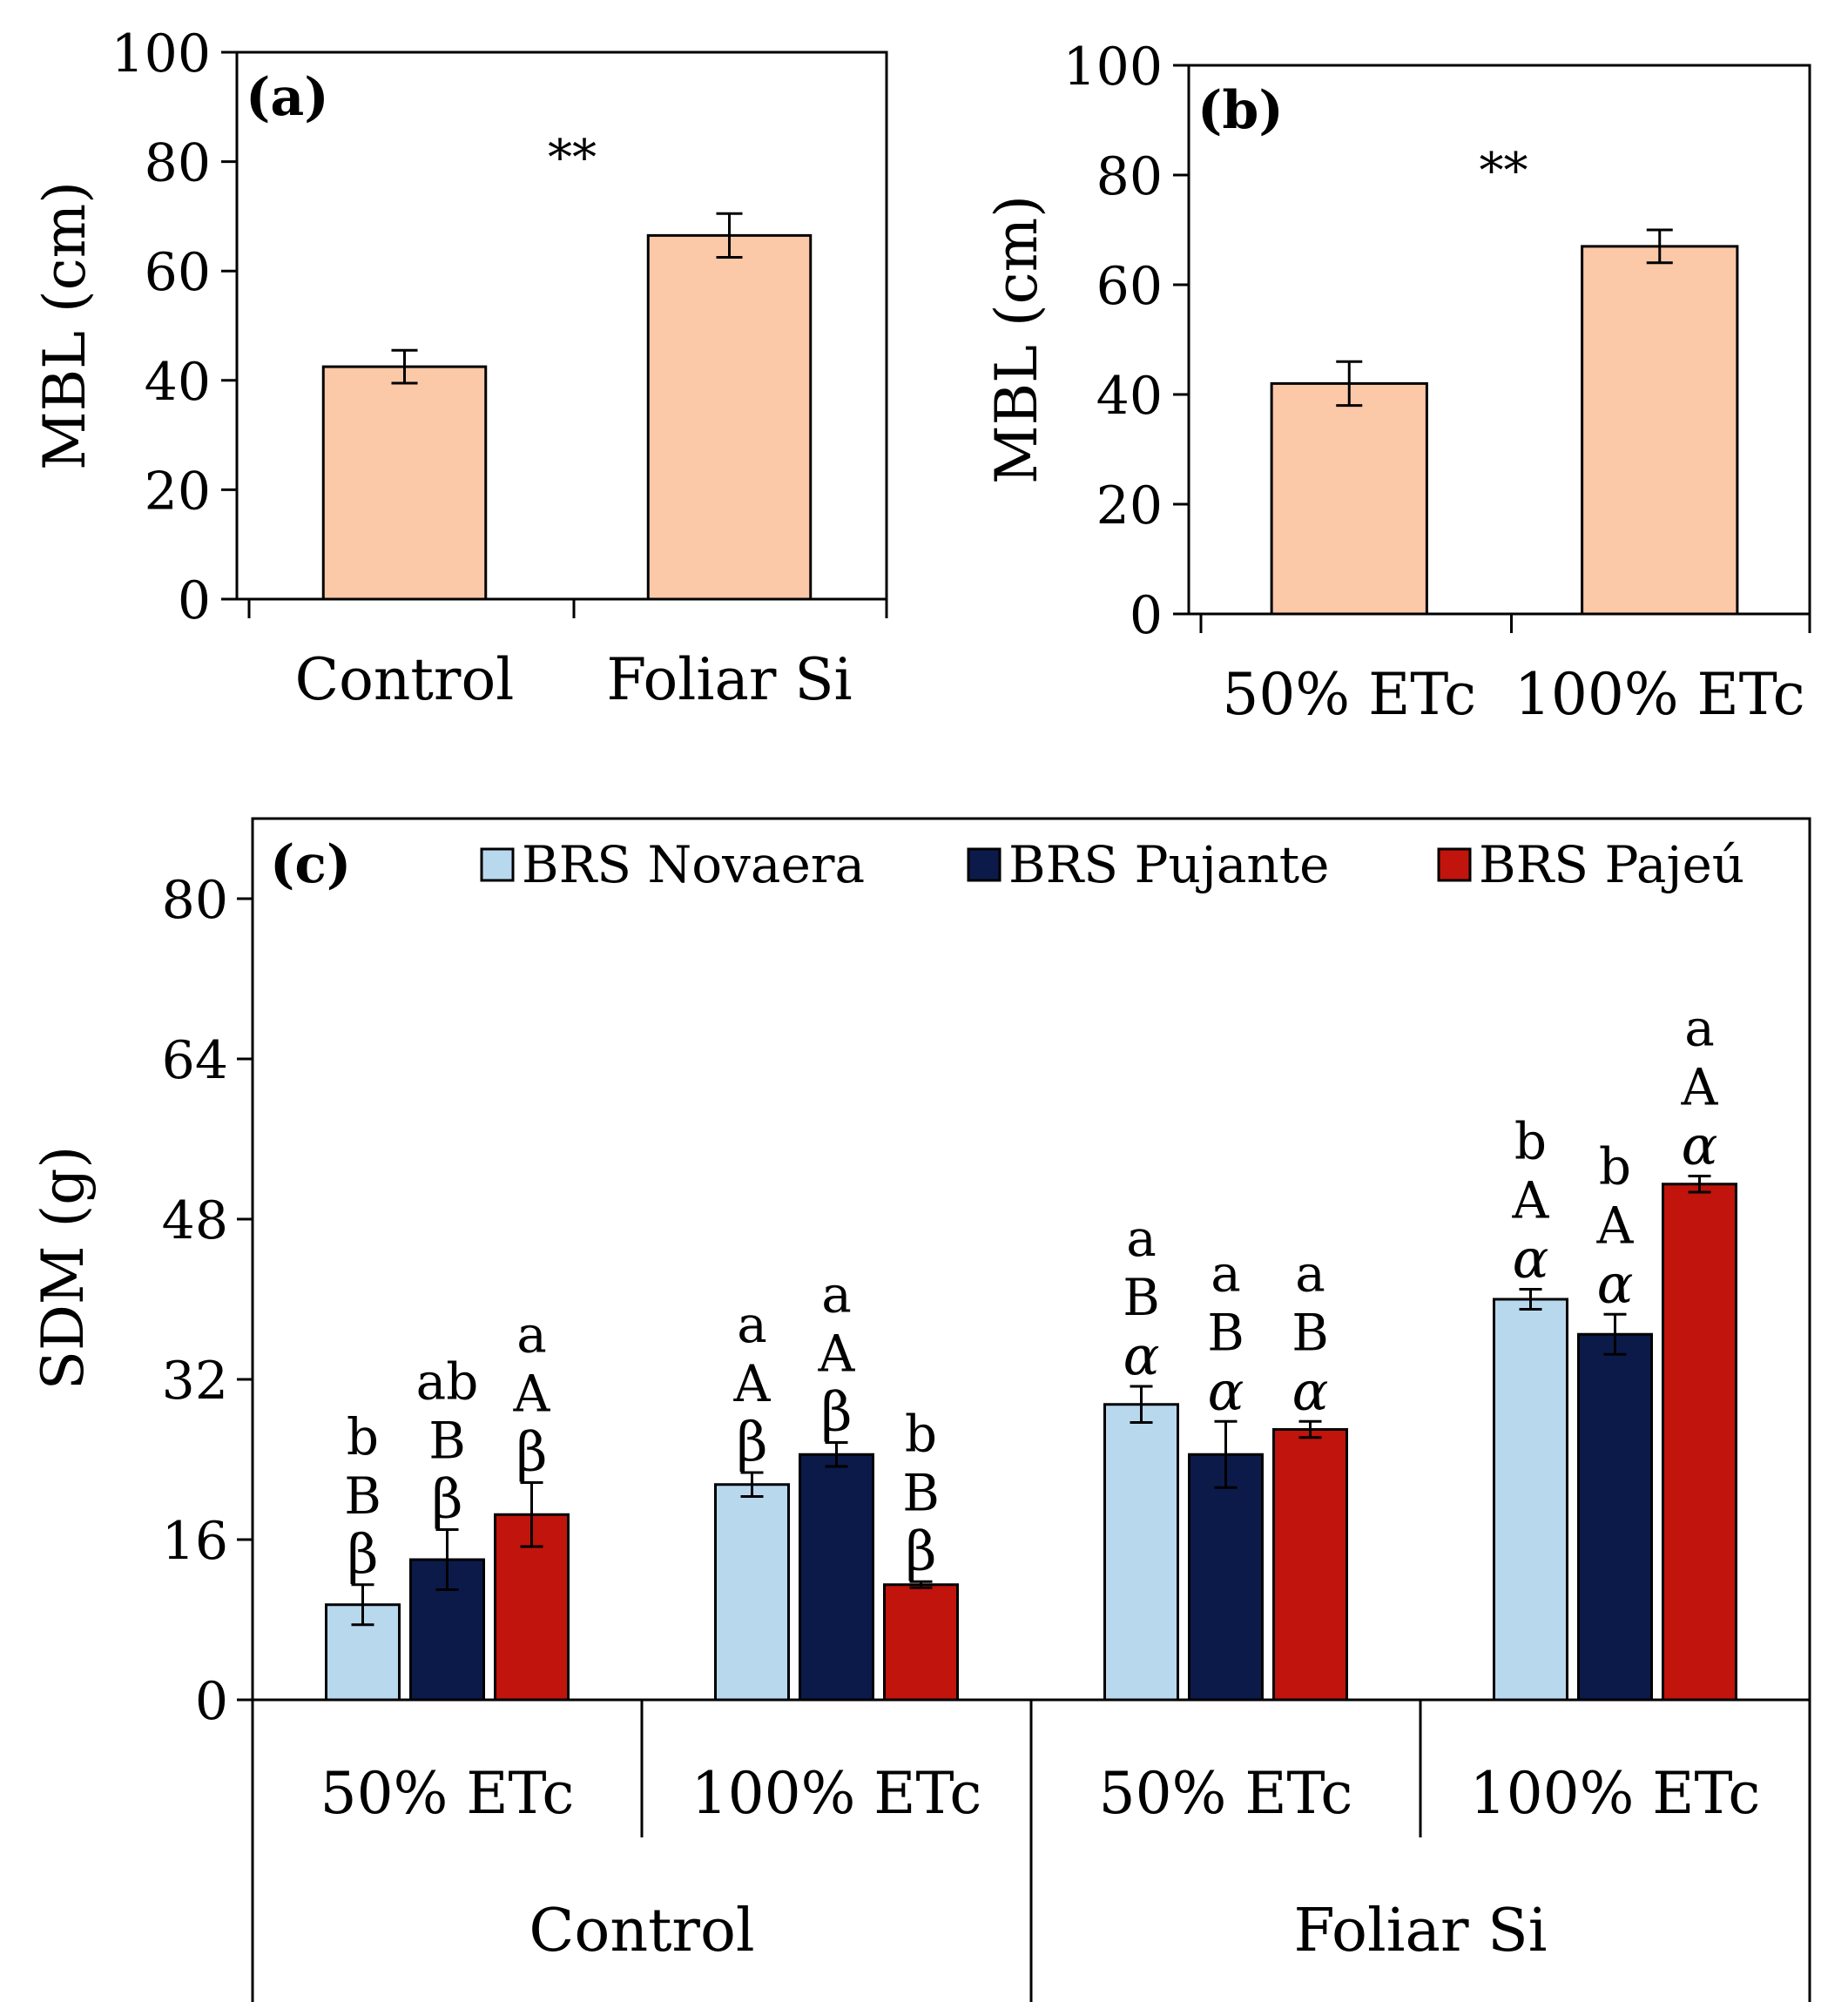 The width and height of the screenshot is (1848, 2002). Describe the element at coordinates (1421, 1931) in the screenshot. I see `group-label: Foliar Si` at that location.